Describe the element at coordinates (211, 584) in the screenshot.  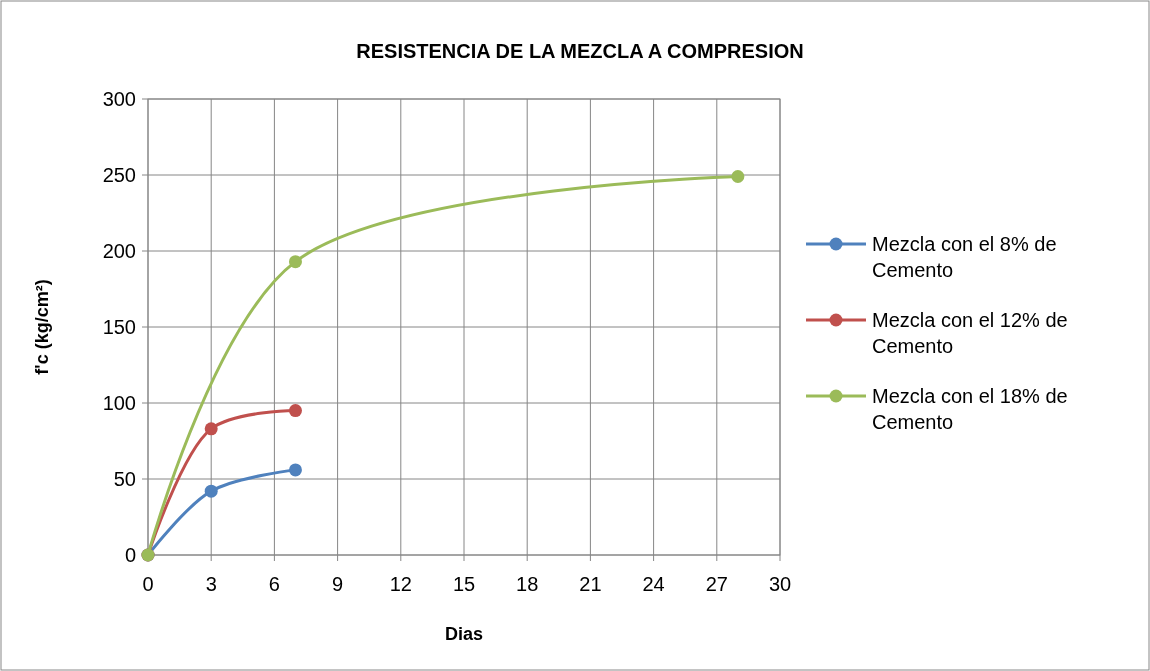
I see `x-tick-label: 3` at that location.